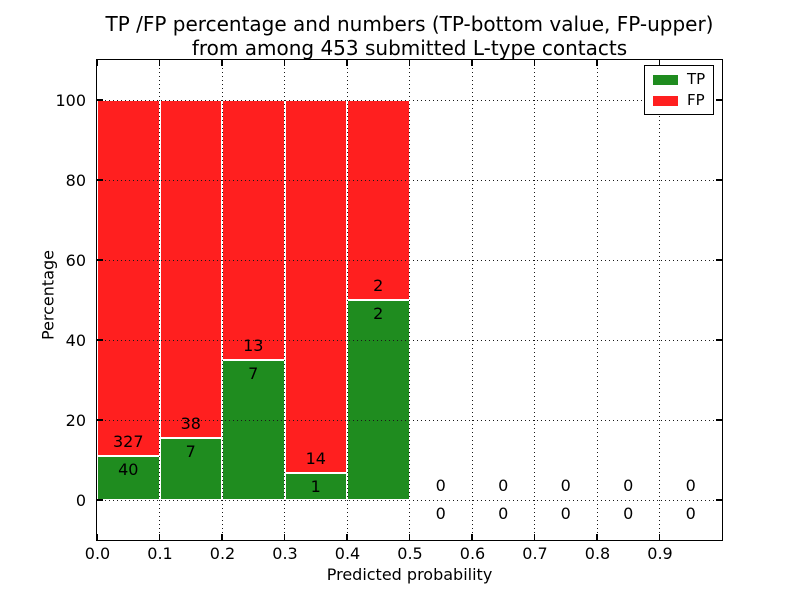 The height and width of the screenshot is (600, 800). What do you see at coordinates (128, 470) in the screenshot?
I see `tp-count-label: 40` at bounding box center [128, 470].